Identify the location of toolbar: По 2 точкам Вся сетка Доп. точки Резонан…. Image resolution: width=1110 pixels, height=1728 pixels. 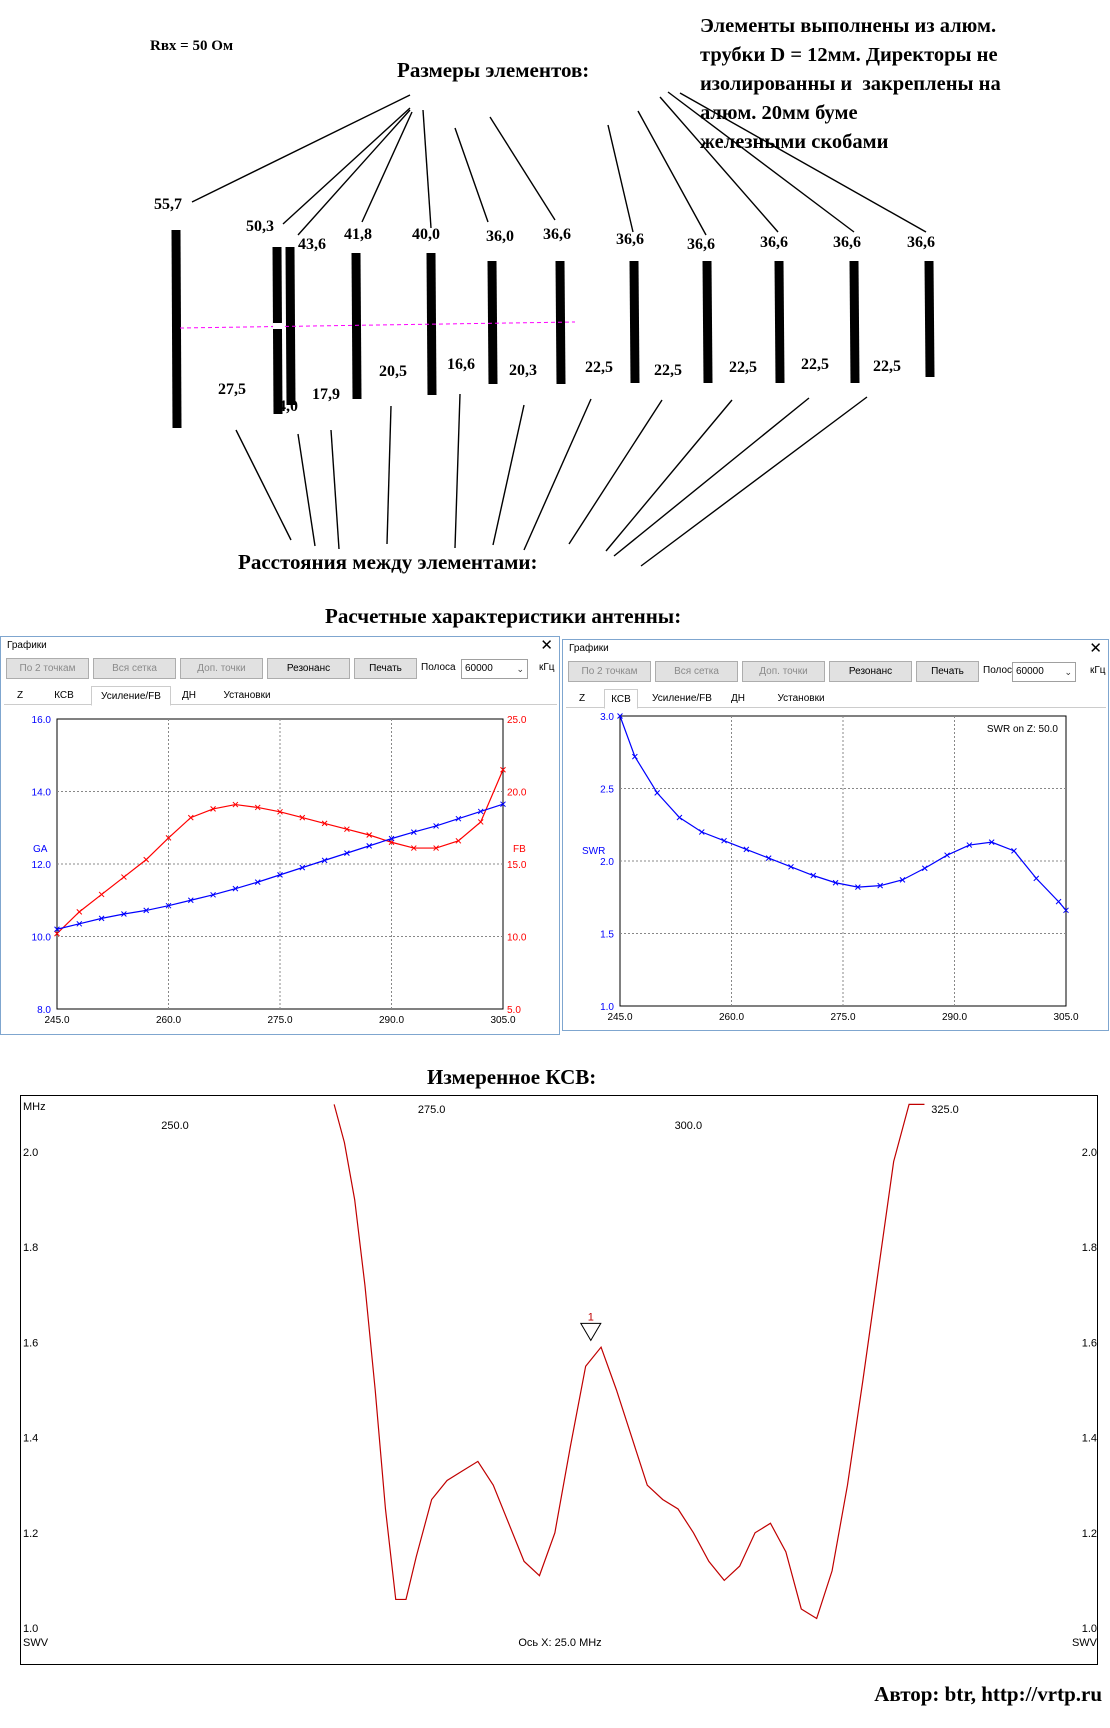
(836, 672).